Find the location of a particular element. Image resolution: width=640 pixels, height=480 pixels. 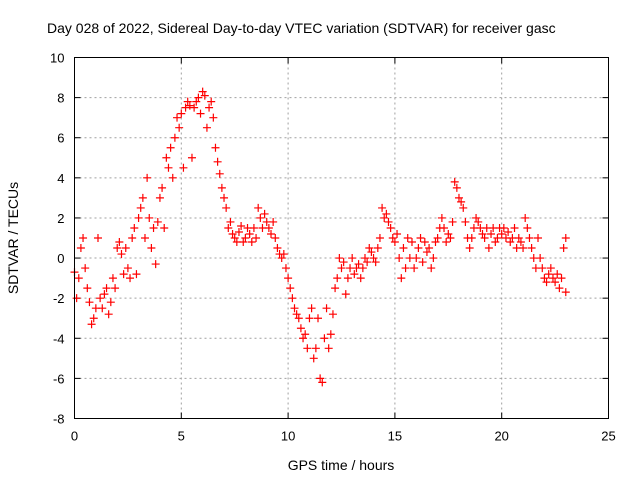

x-tick-label: 10 is located at coordinates (288, 436).